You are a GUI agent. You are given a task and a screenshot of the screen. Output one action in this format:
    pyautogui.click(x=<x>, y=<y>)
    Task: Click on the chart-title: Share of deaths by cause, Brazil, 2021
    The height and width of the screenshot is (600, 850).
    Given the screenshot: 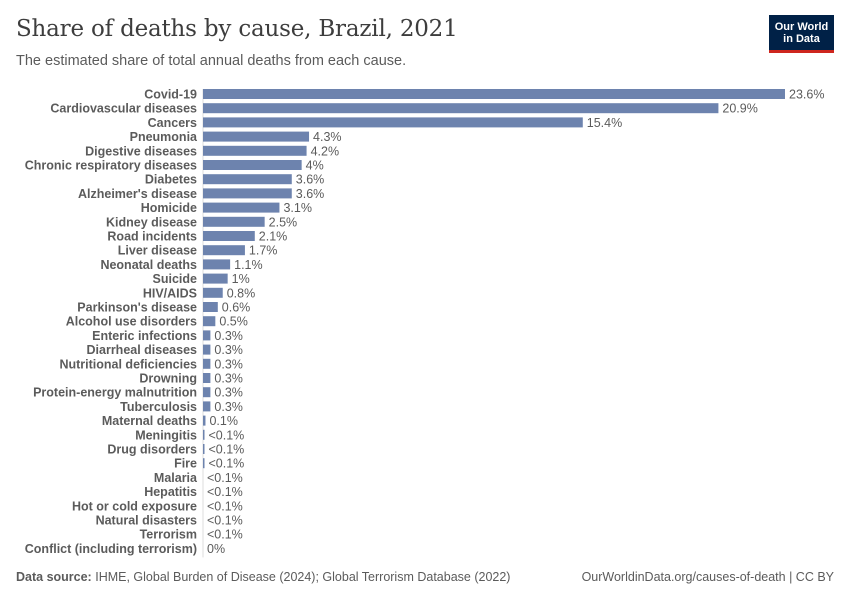 What is the action you would take?
    pyautogui.click(x=237, y=29)
    